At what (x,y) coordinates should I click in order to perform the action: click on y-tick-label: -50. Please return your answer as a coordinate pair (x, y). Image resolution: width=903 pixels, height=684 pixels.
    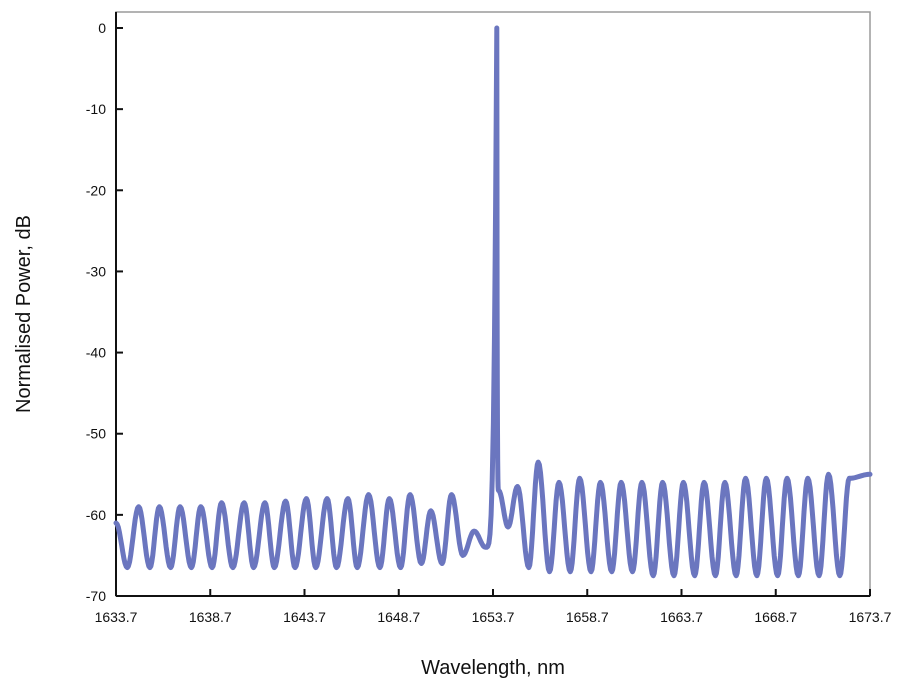
    Looking at the image, I should click on (96, 434).